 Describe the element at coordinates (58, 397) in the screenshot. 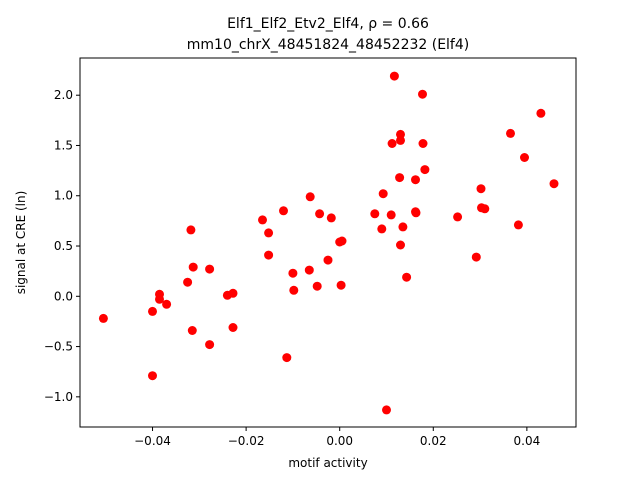

I see `y-tick-label: −1.0` at that location.